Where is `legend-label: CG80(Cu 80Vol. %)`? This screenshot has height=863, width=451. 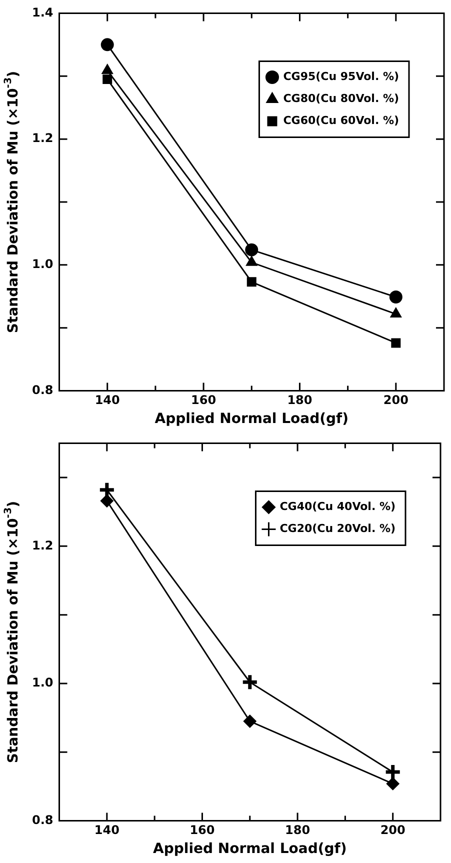
legend-label: CG80(Cu 80Vol. %) is located at coordinates (341, 99).